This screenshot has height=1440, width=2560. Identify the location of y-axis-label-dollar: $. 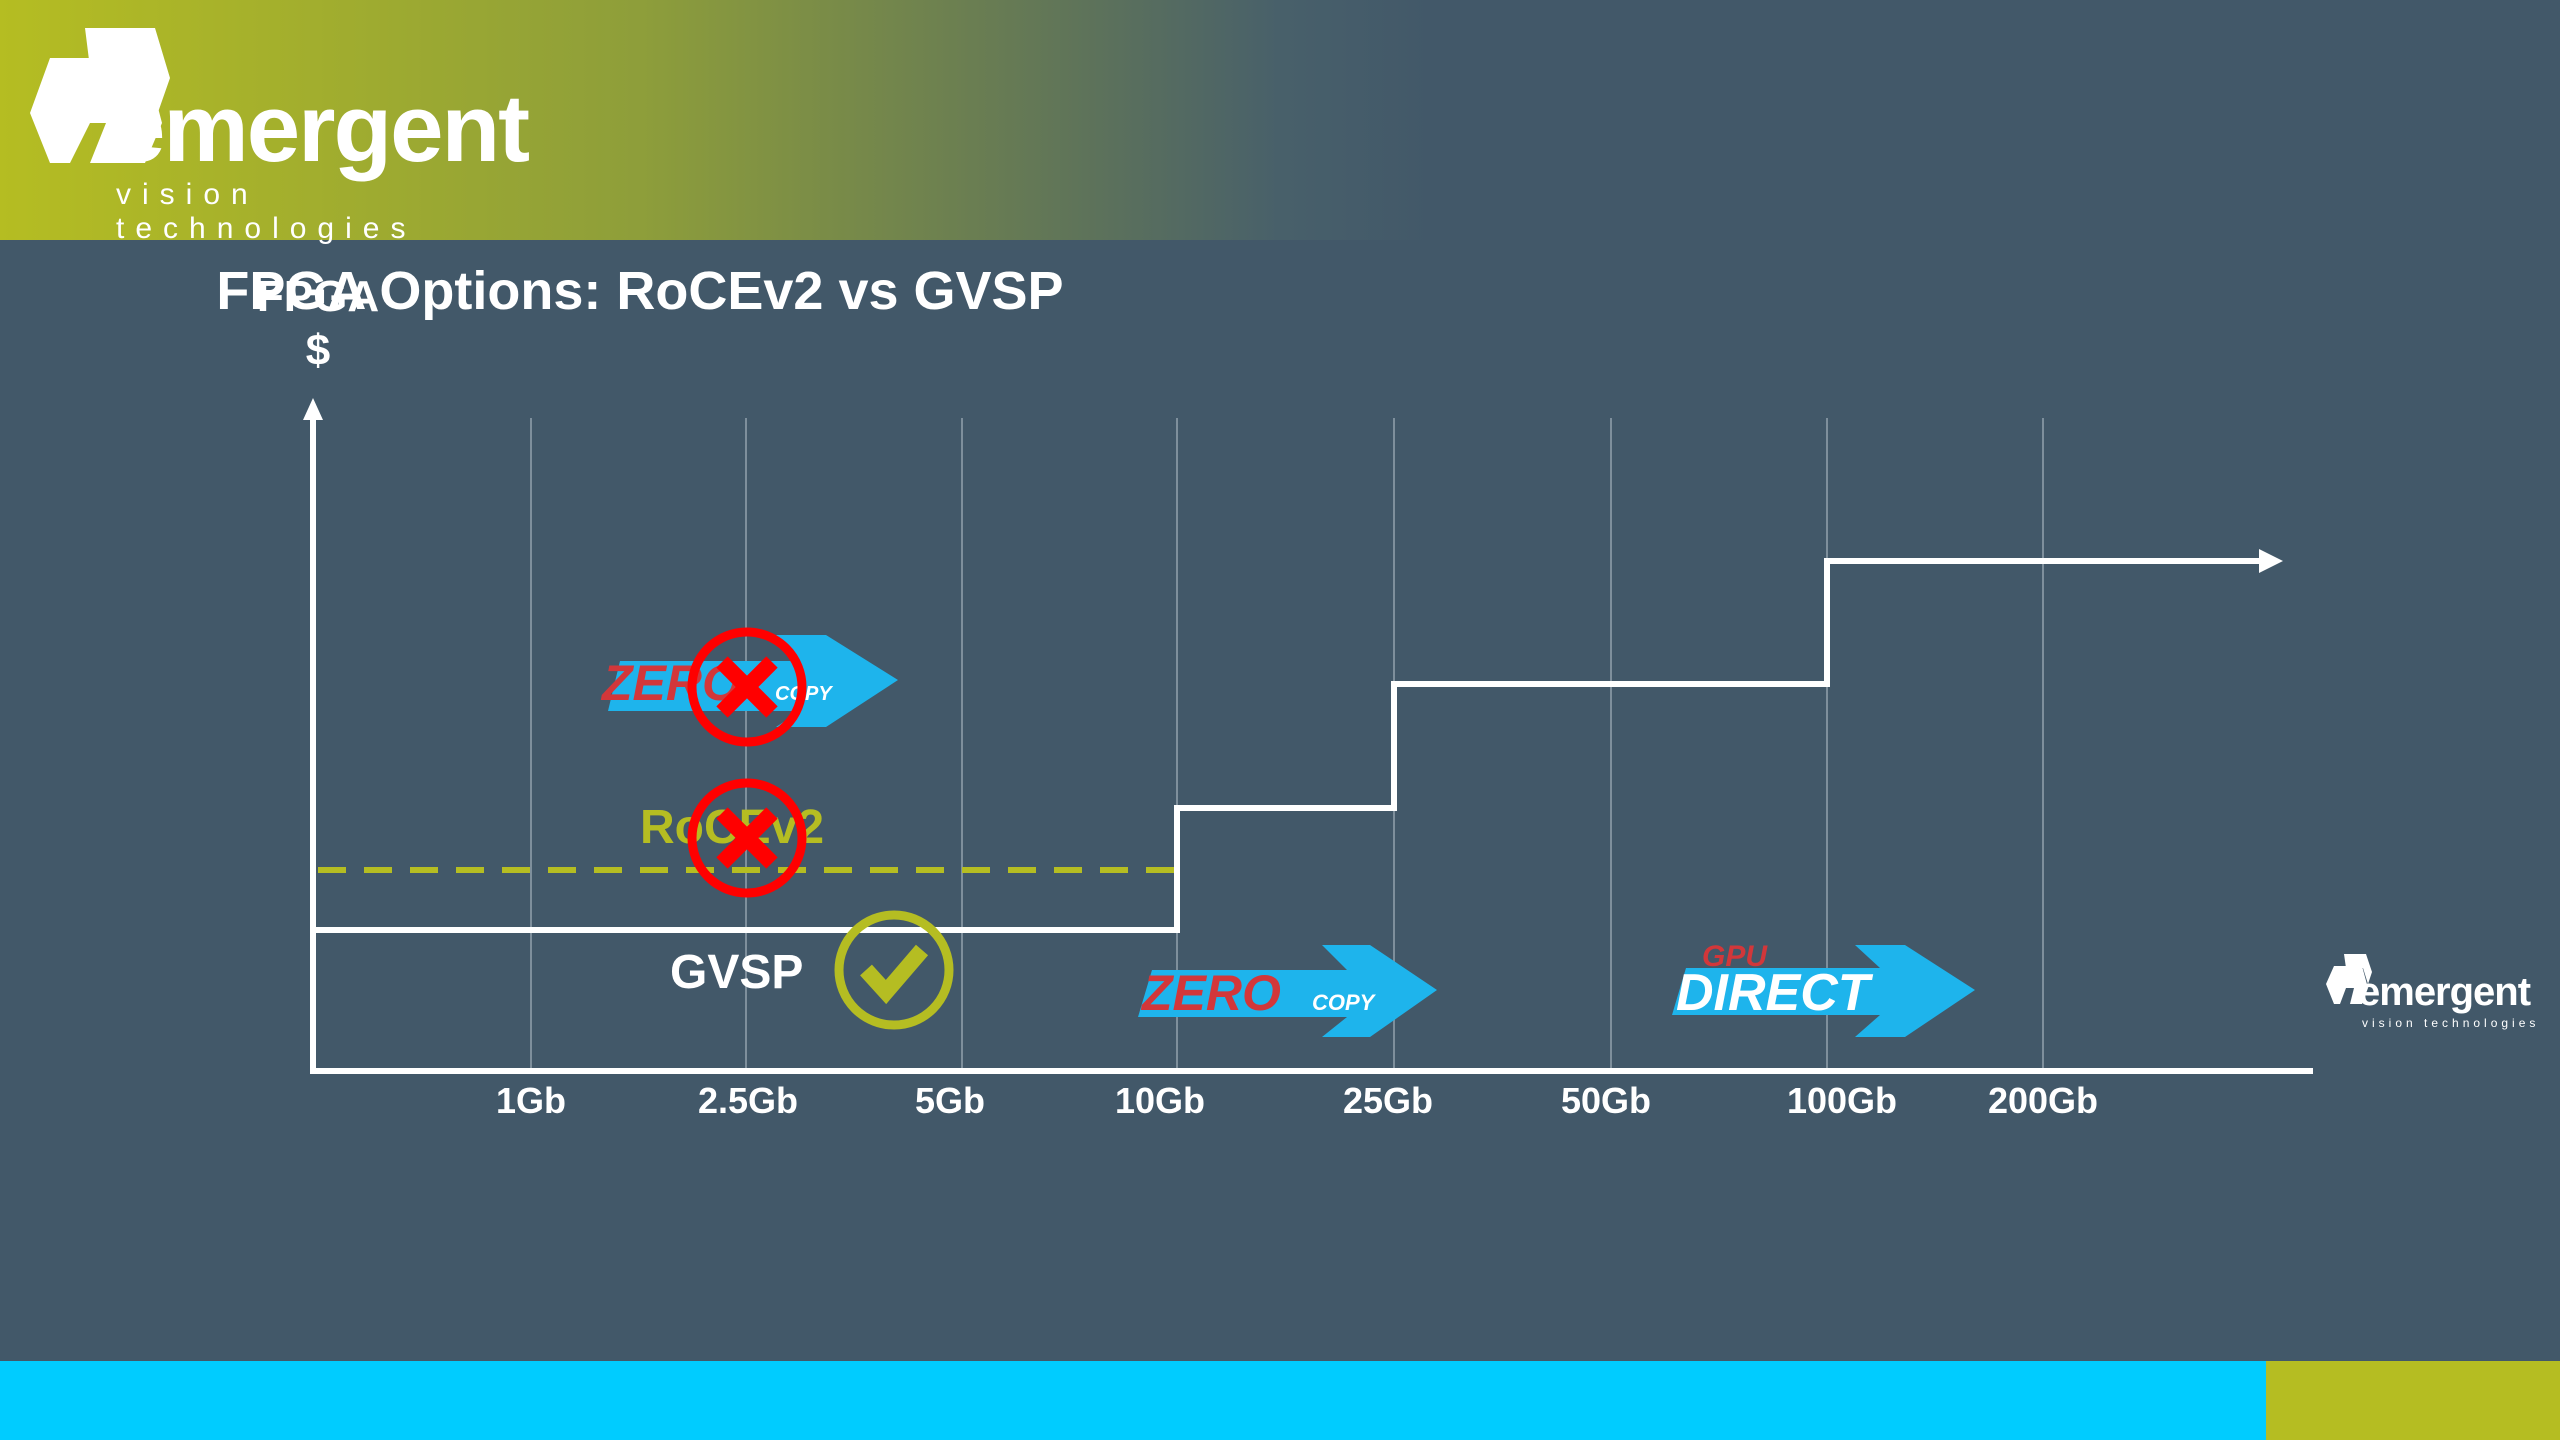
(318, 350).